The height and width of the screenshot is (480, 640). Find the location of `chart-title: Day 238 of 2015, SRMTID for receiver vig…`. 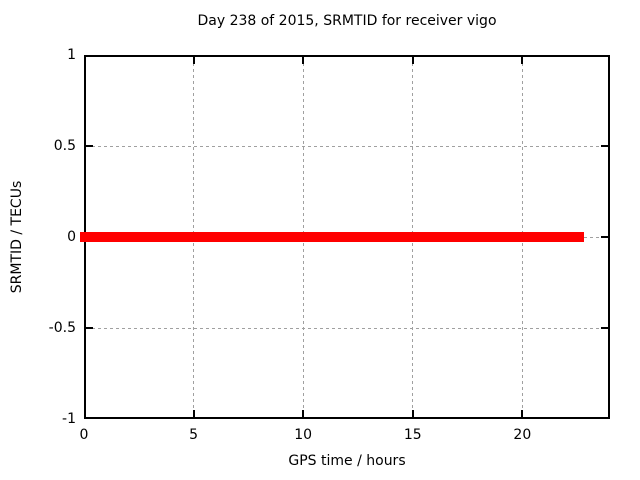

chart-title: Day 238 of 2015, SRMTID for receiver vig… is located at coordinates (347, 21).